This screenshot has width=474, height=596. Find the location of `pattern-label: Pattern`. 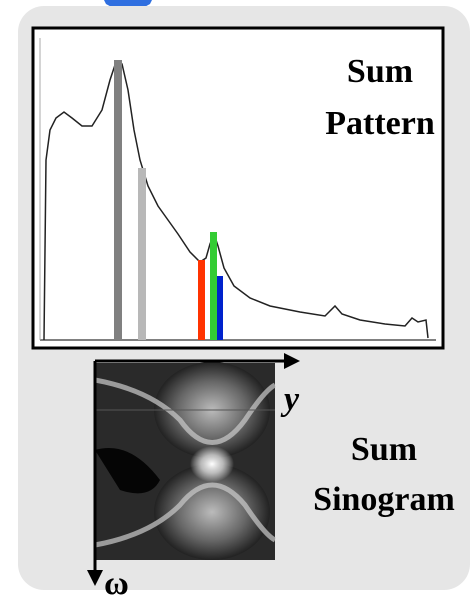

pattern-label: Pattern is located at coordinates (380, 123).